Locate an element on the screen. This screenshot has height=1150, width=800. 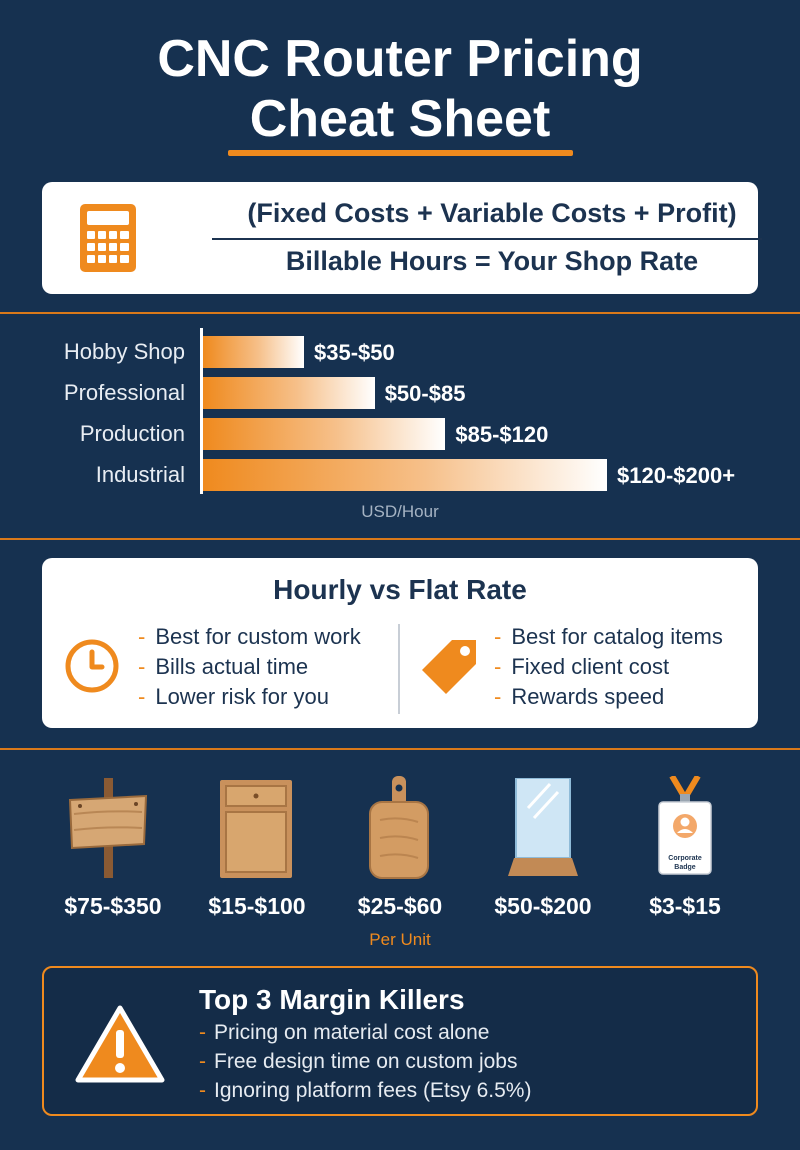
price-wooden-sign: $75-$350 is located at coordinates (113, 906).